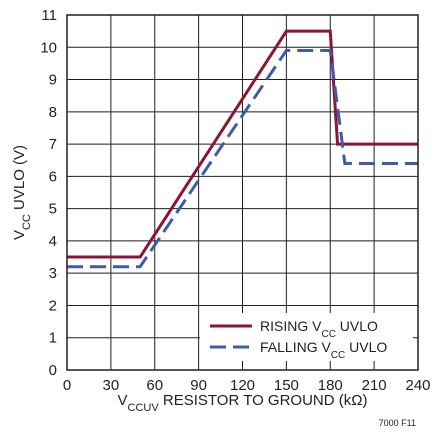 The height and width of the screenshot is (434, 433). I want to click on x-tick-label: 0, so click(67, 385).